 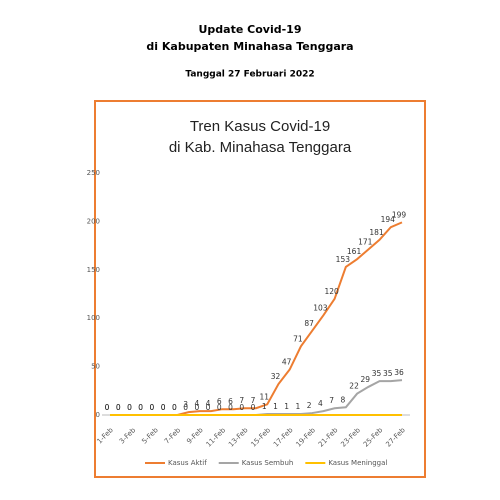 What do you see at coordinates (185, 404) in the screenshot?
I see `data-label: 3` at bounding box center [185, 404].